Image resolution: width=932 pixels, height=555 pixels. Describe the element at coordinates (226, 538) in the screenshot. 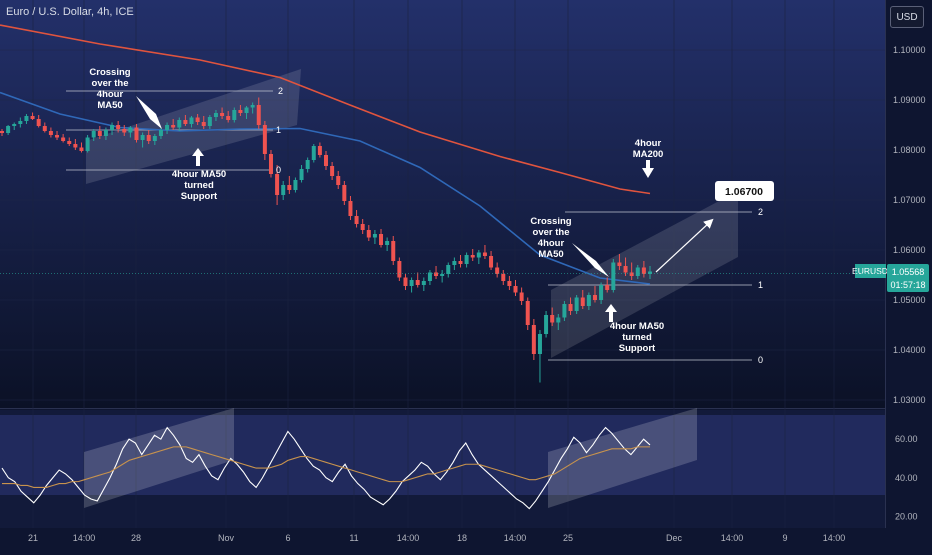

I see `time-tick-label: Nov` at that location.